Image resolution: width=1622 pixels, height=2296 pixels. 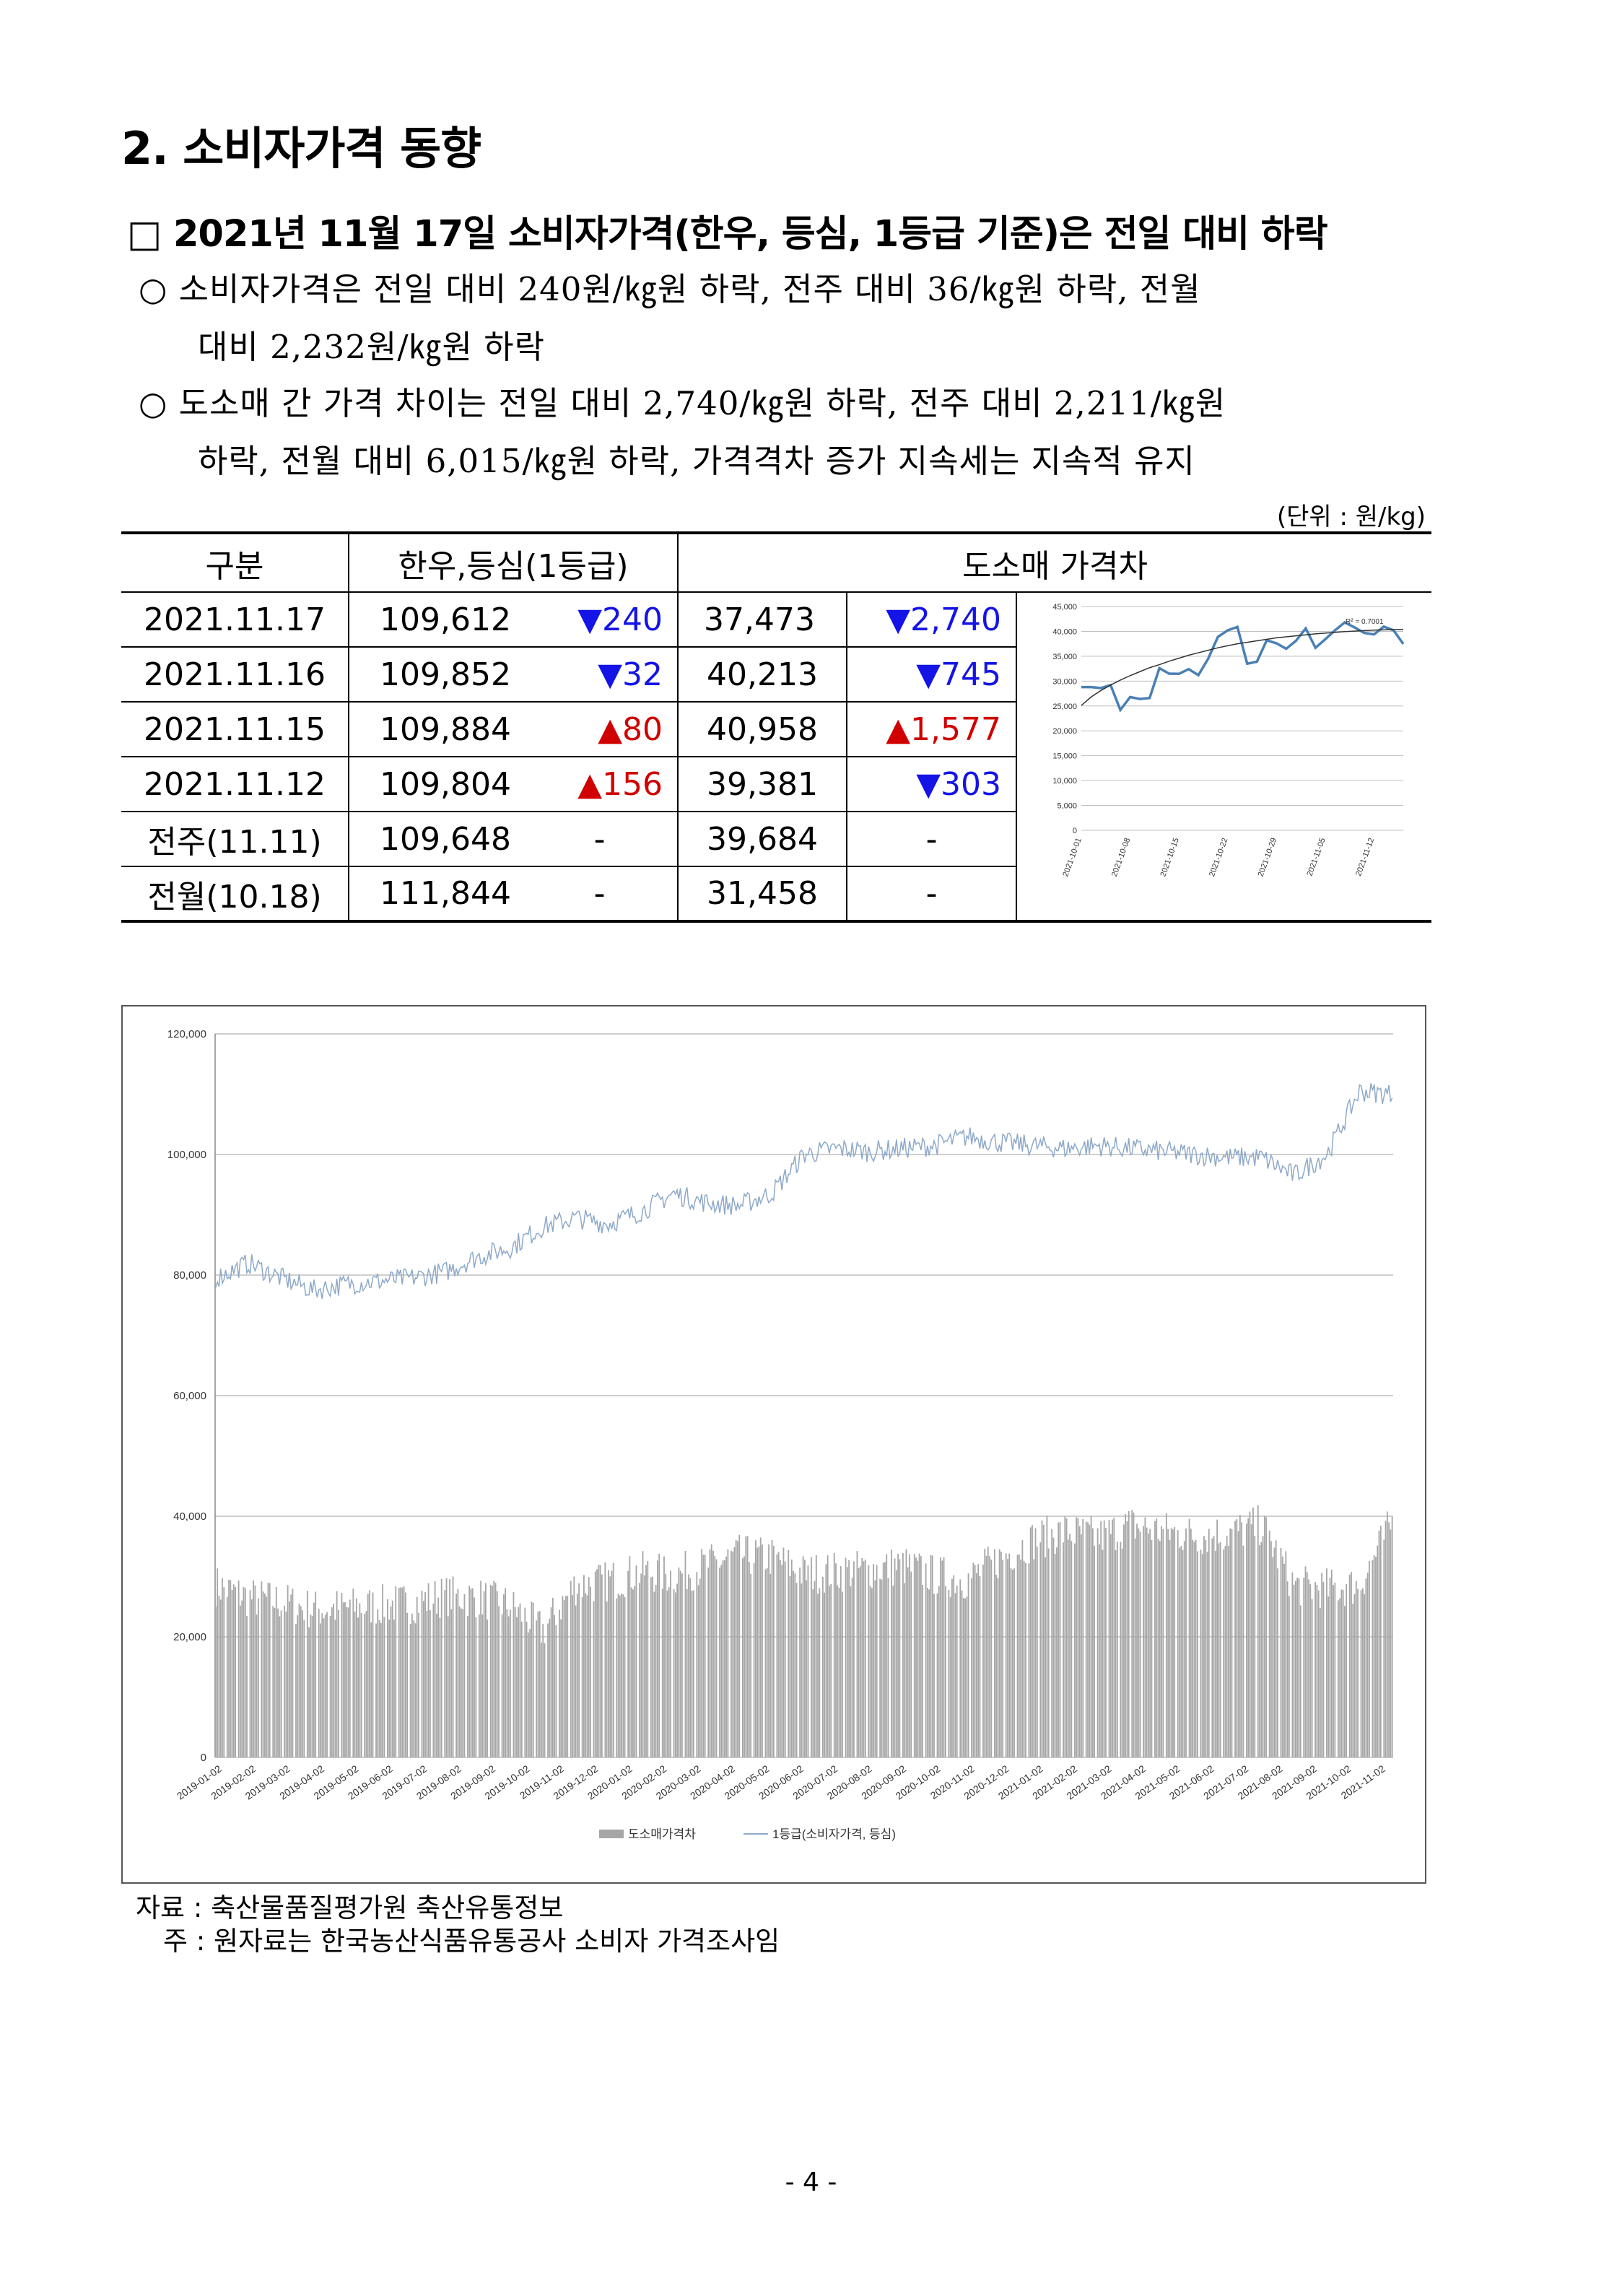 I want to click on y-tick-label: 100,000, so click(x=186, y=1155).